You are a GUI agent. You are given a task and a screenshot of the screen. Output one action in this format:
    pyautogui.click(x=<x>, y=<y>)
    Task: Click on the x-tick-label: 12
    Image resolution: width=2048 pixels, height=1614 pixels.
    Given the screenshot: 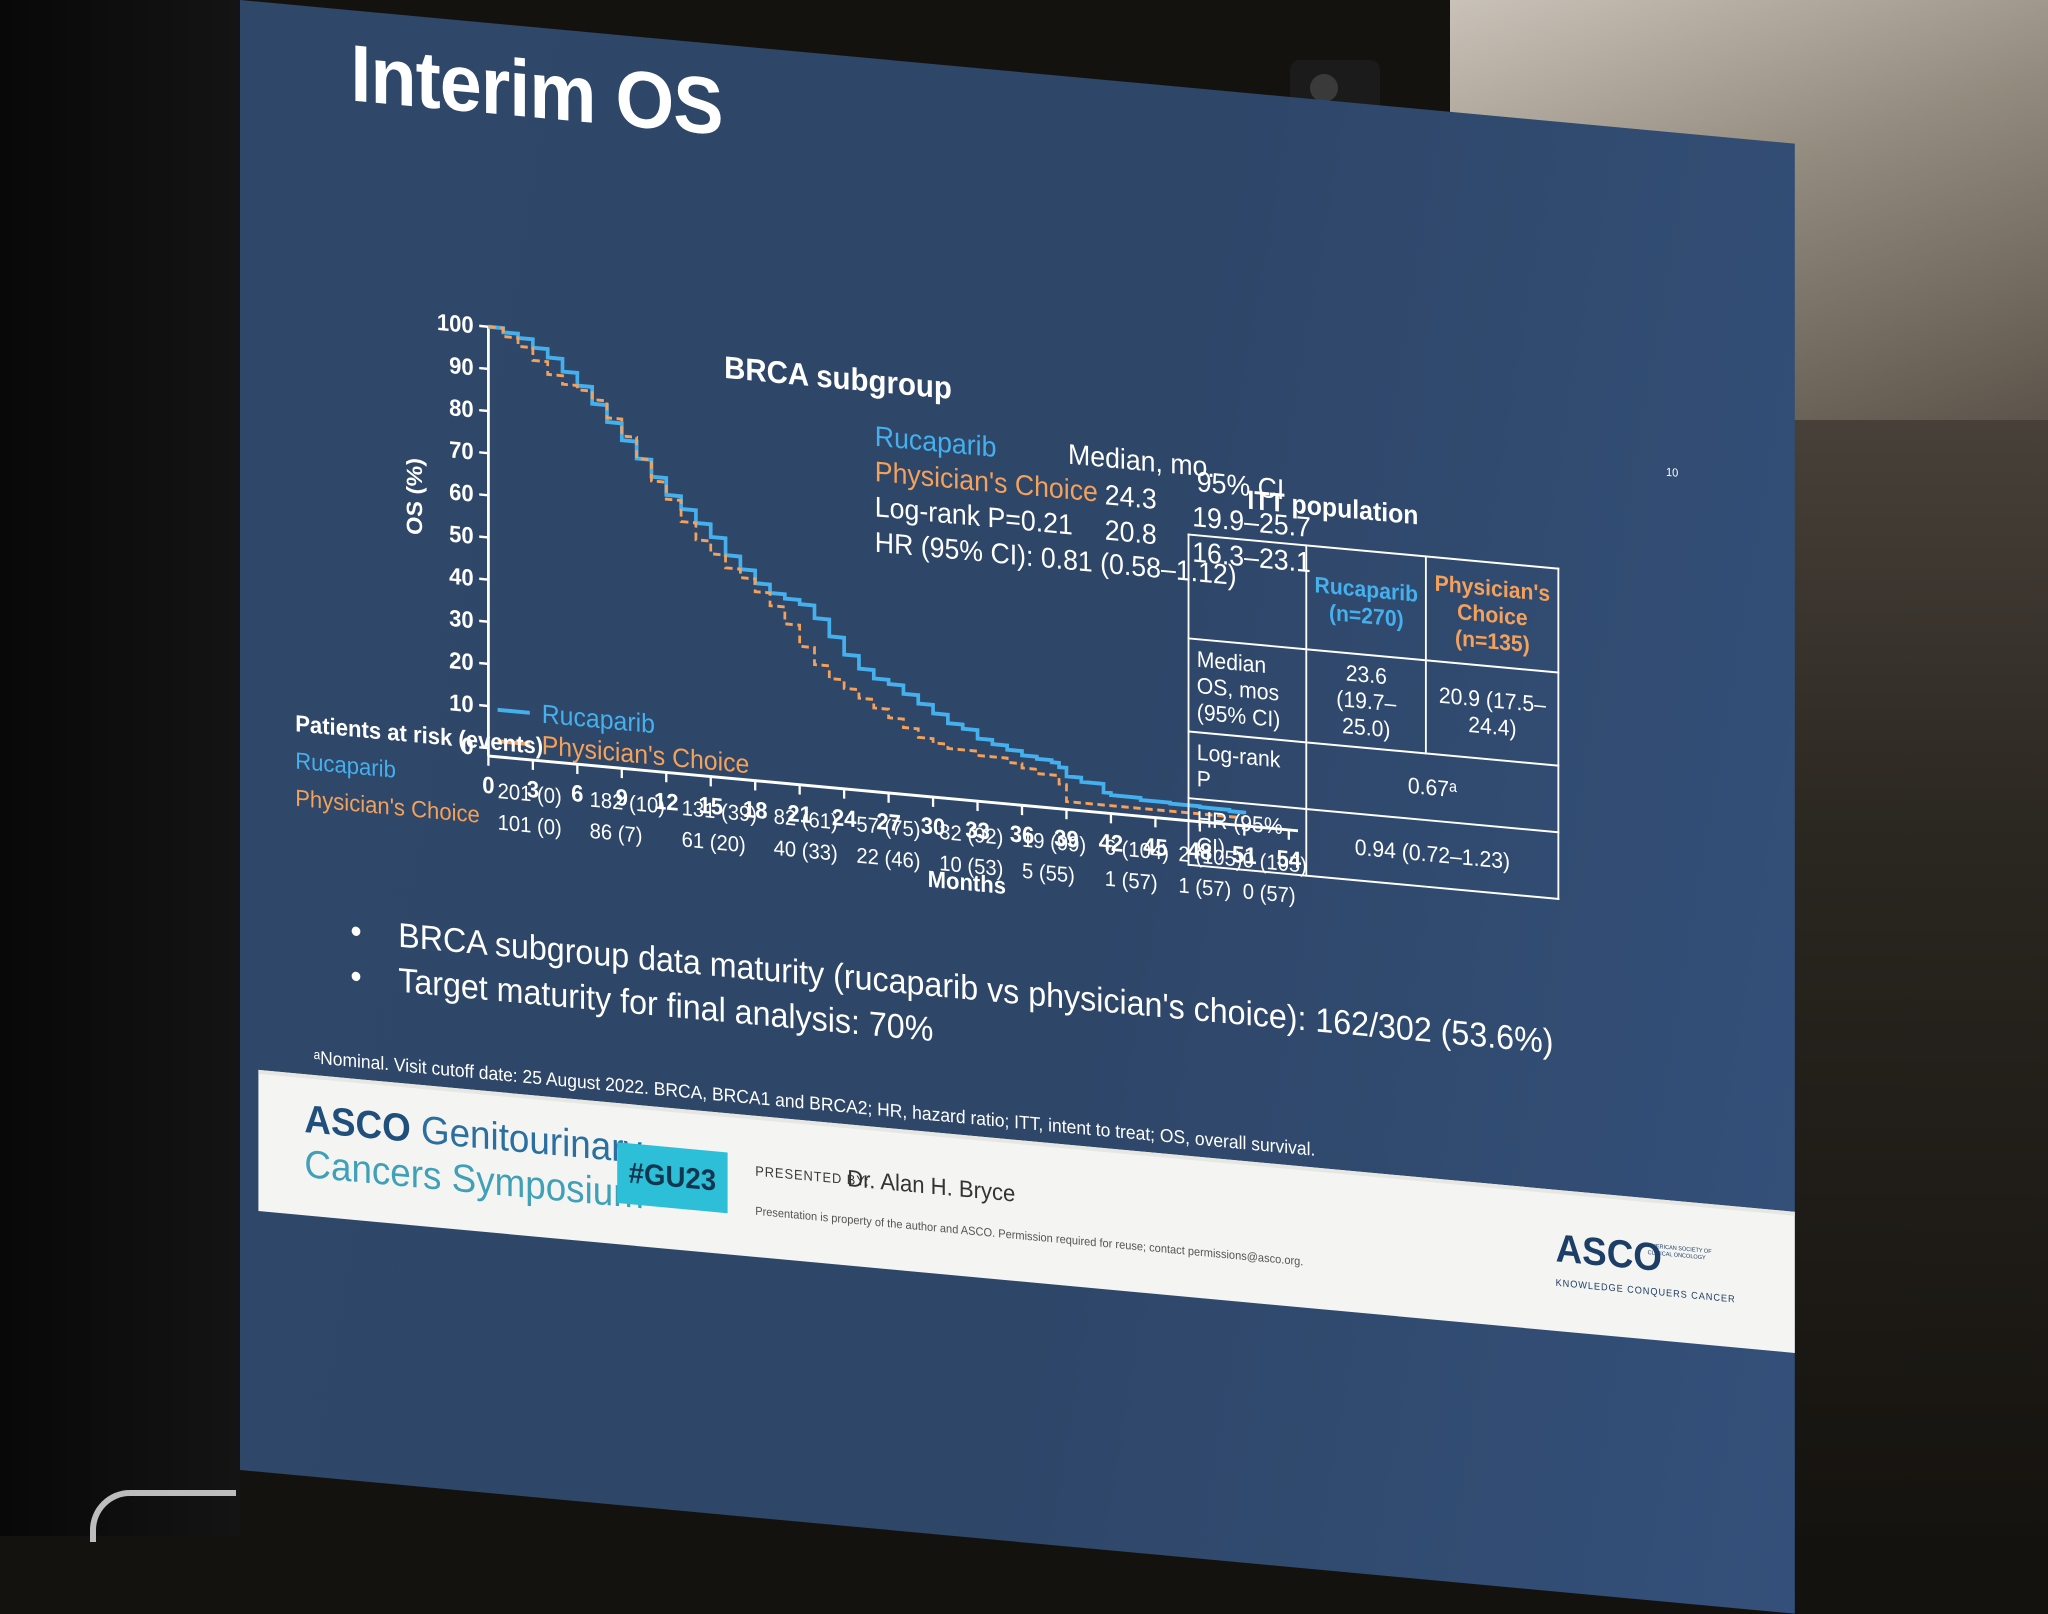 What is the action you would take?
    pyautogui.click(x=666, y=801)
    